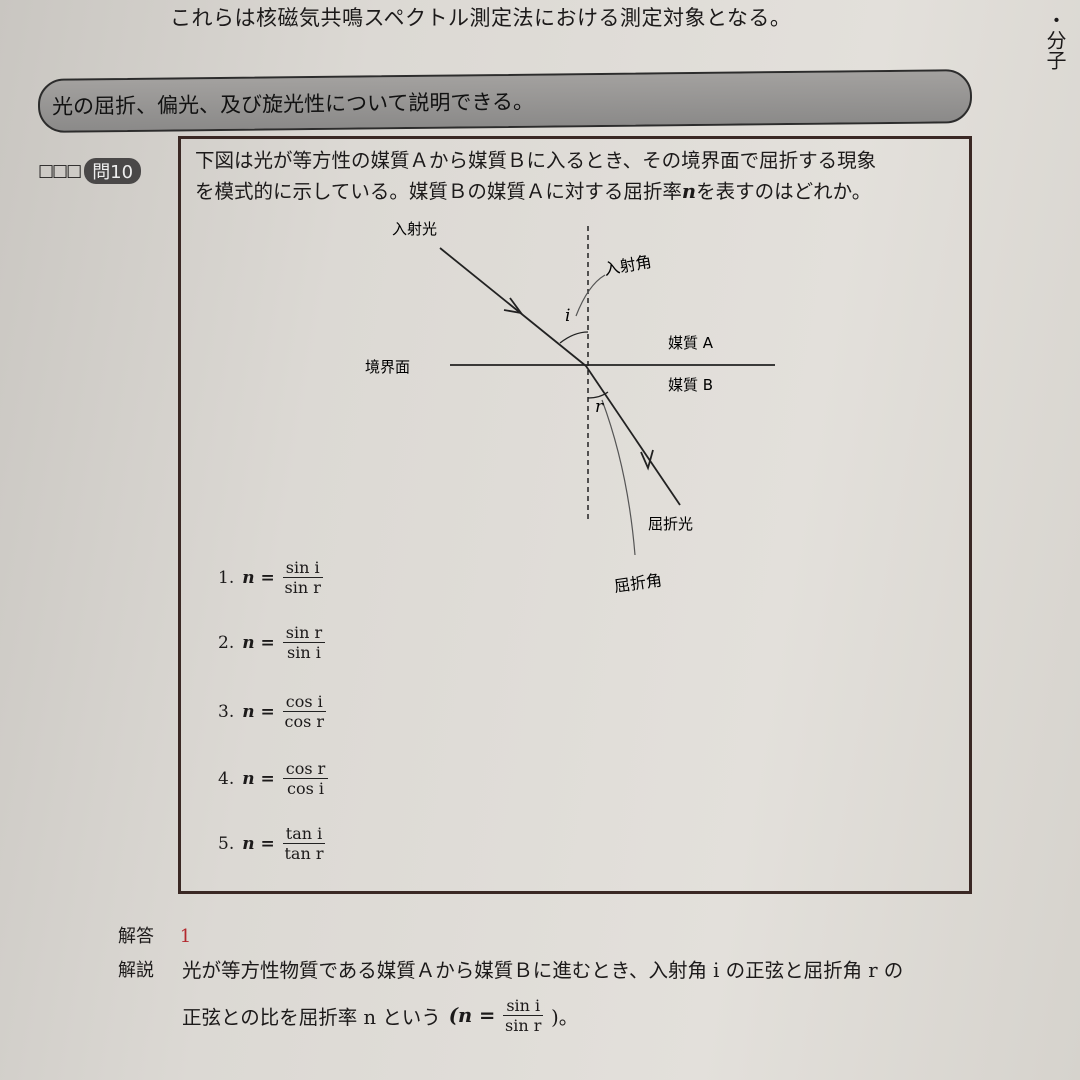  I want to click on choice-2: 2. n = sin r sin i, so click(272, 642).